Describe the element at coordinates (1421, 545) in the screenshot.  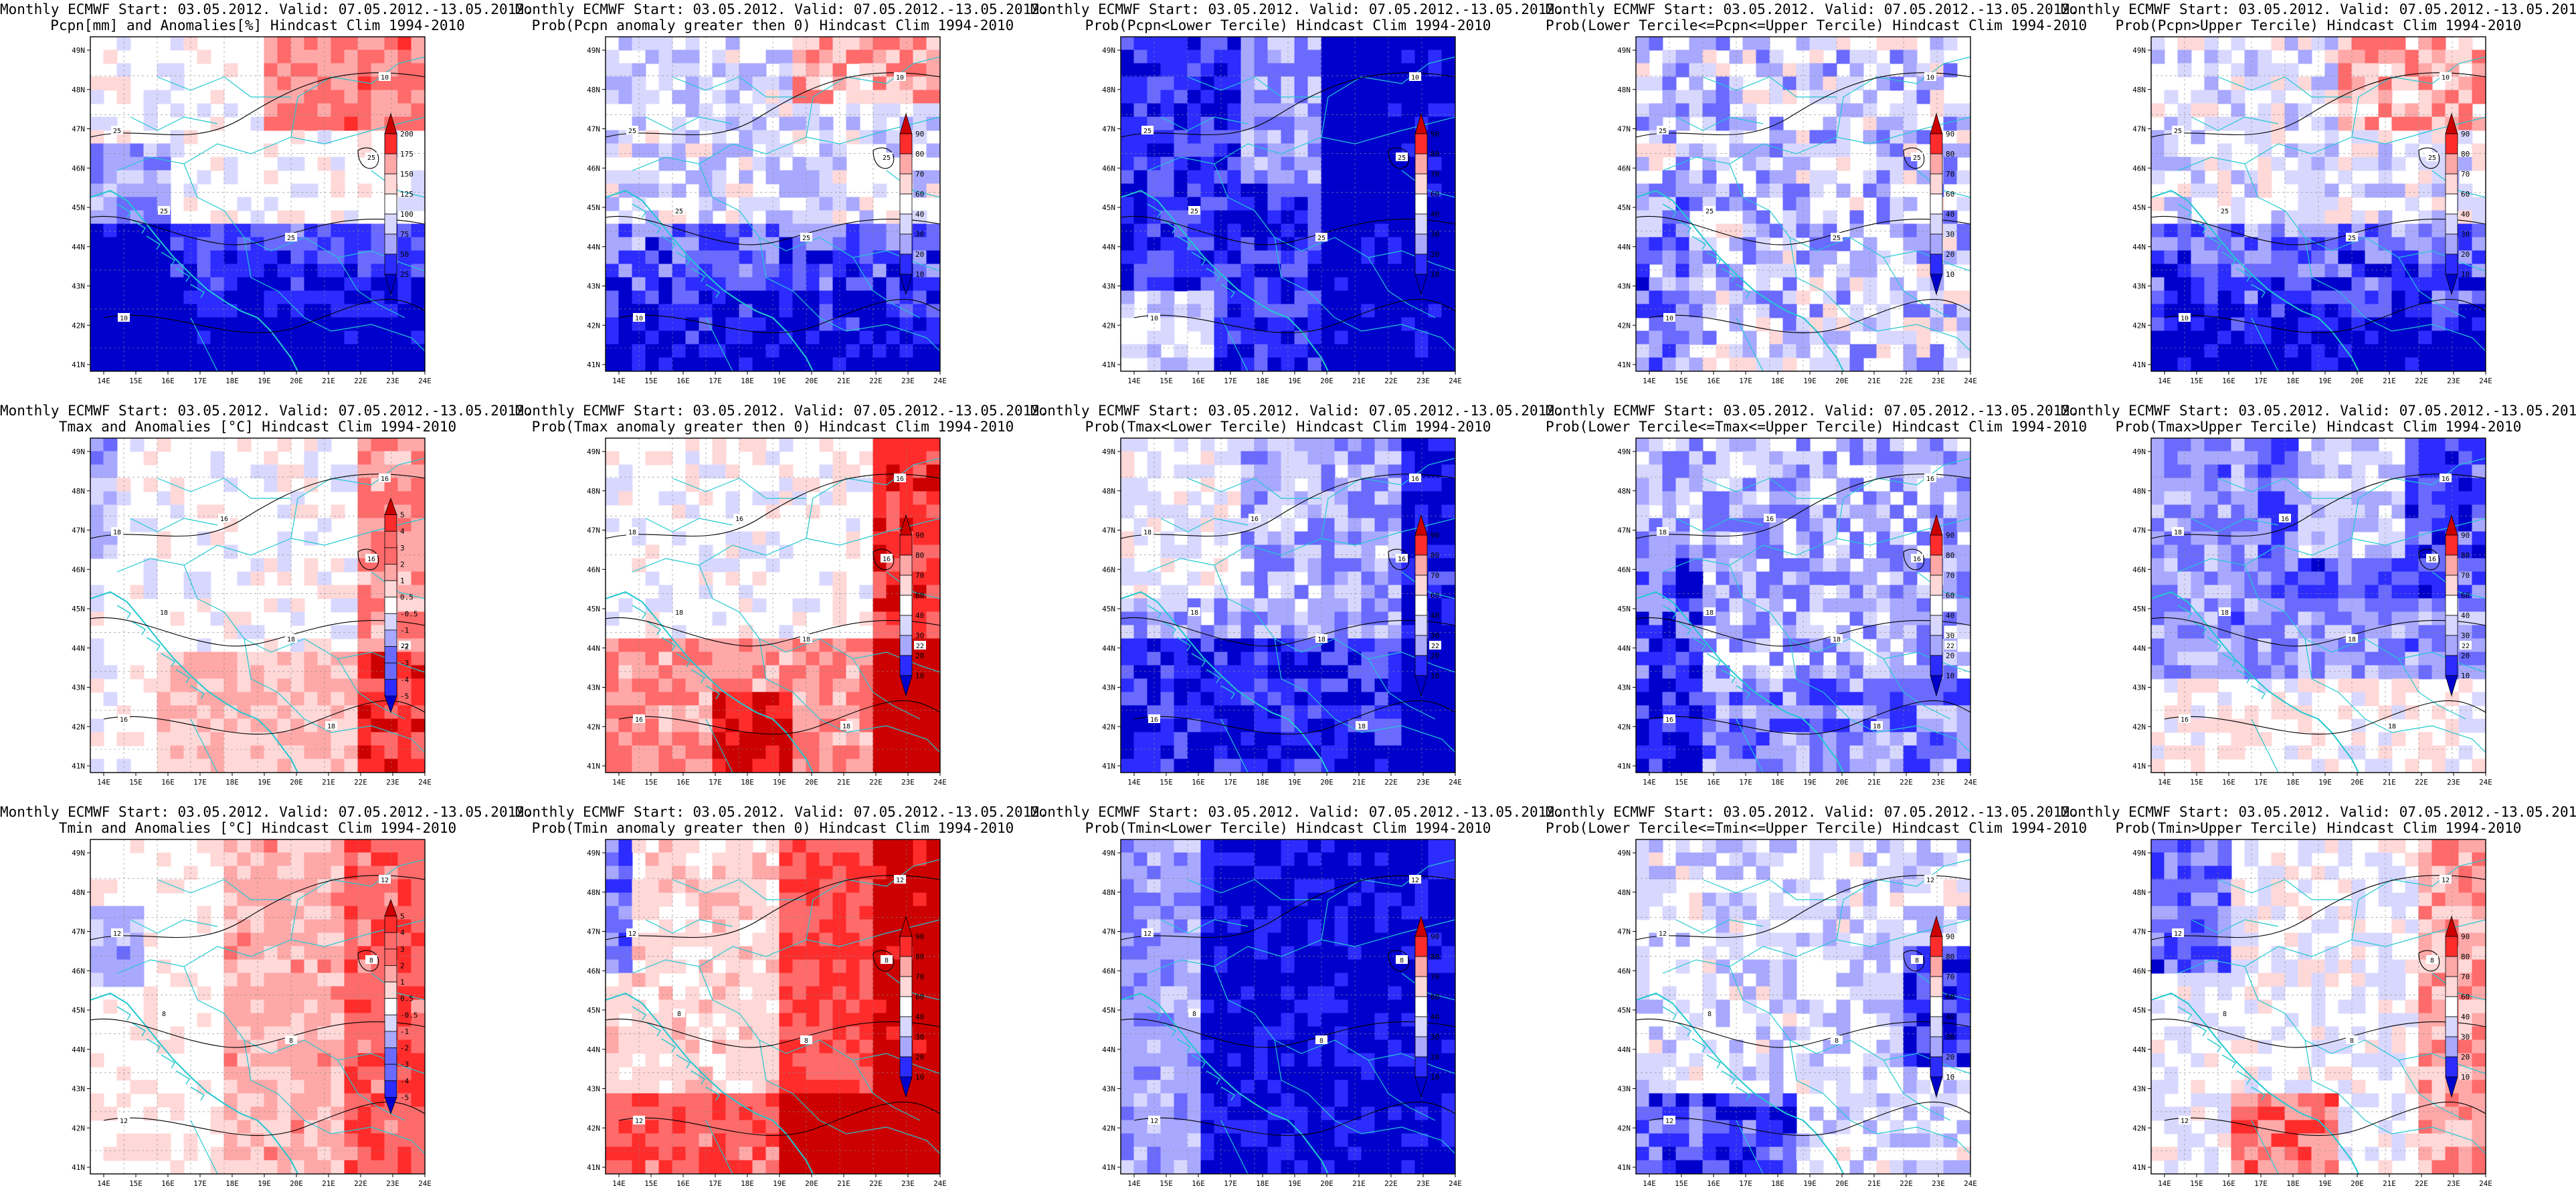
I see `colorbar-segment` at that location.